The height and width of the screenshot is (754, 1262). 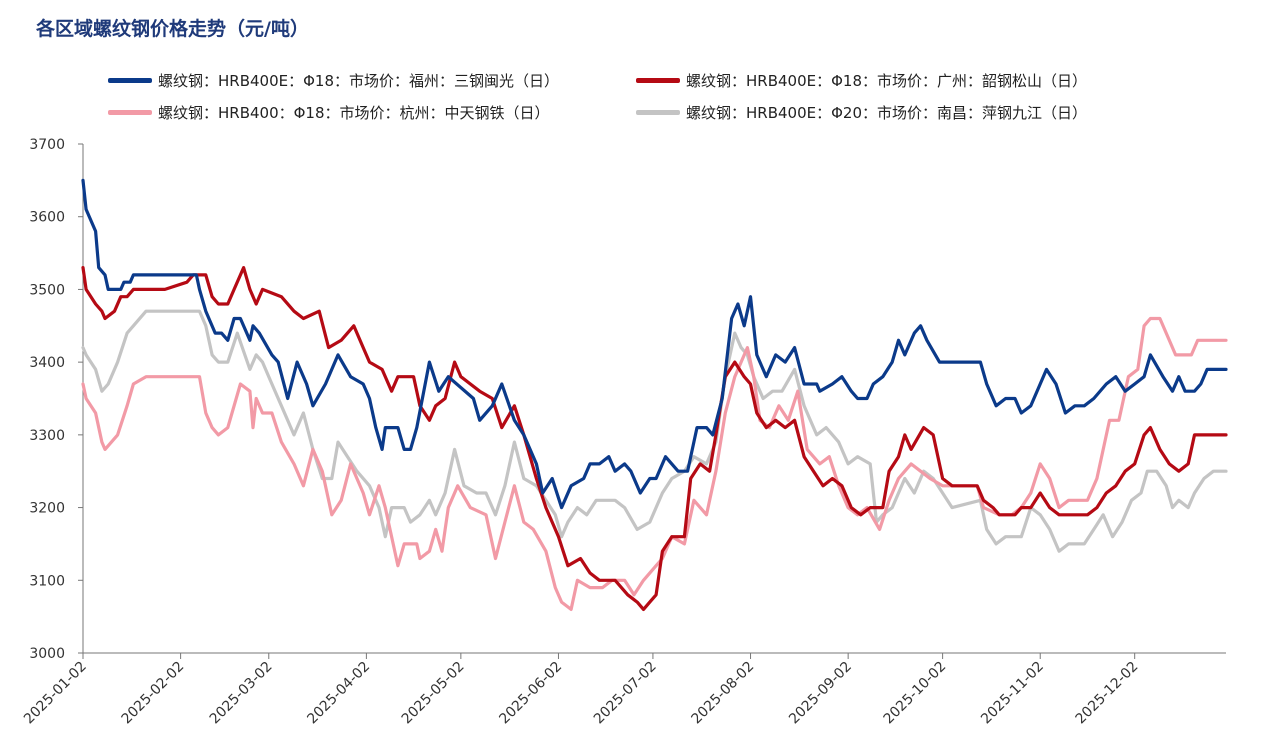 I want to click on legend-item-guangzhou: 螺纹钢：HRB400E：Φ18：市场价：广州：韶钢松山（日）, so click(x=900, y=80).